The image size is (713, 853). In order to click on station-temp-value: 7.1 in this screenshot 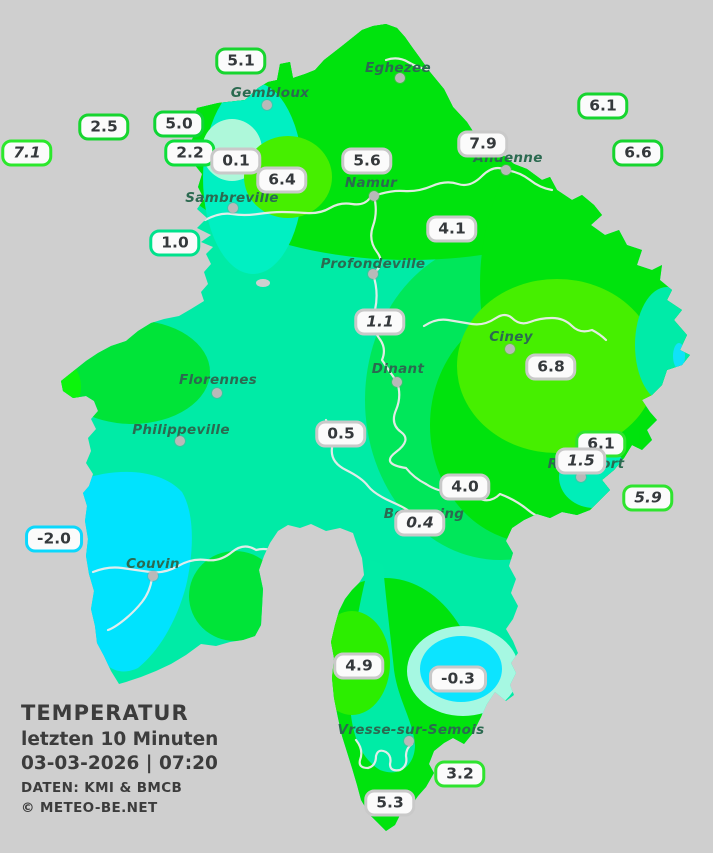, I will do `click(27, 152)`.